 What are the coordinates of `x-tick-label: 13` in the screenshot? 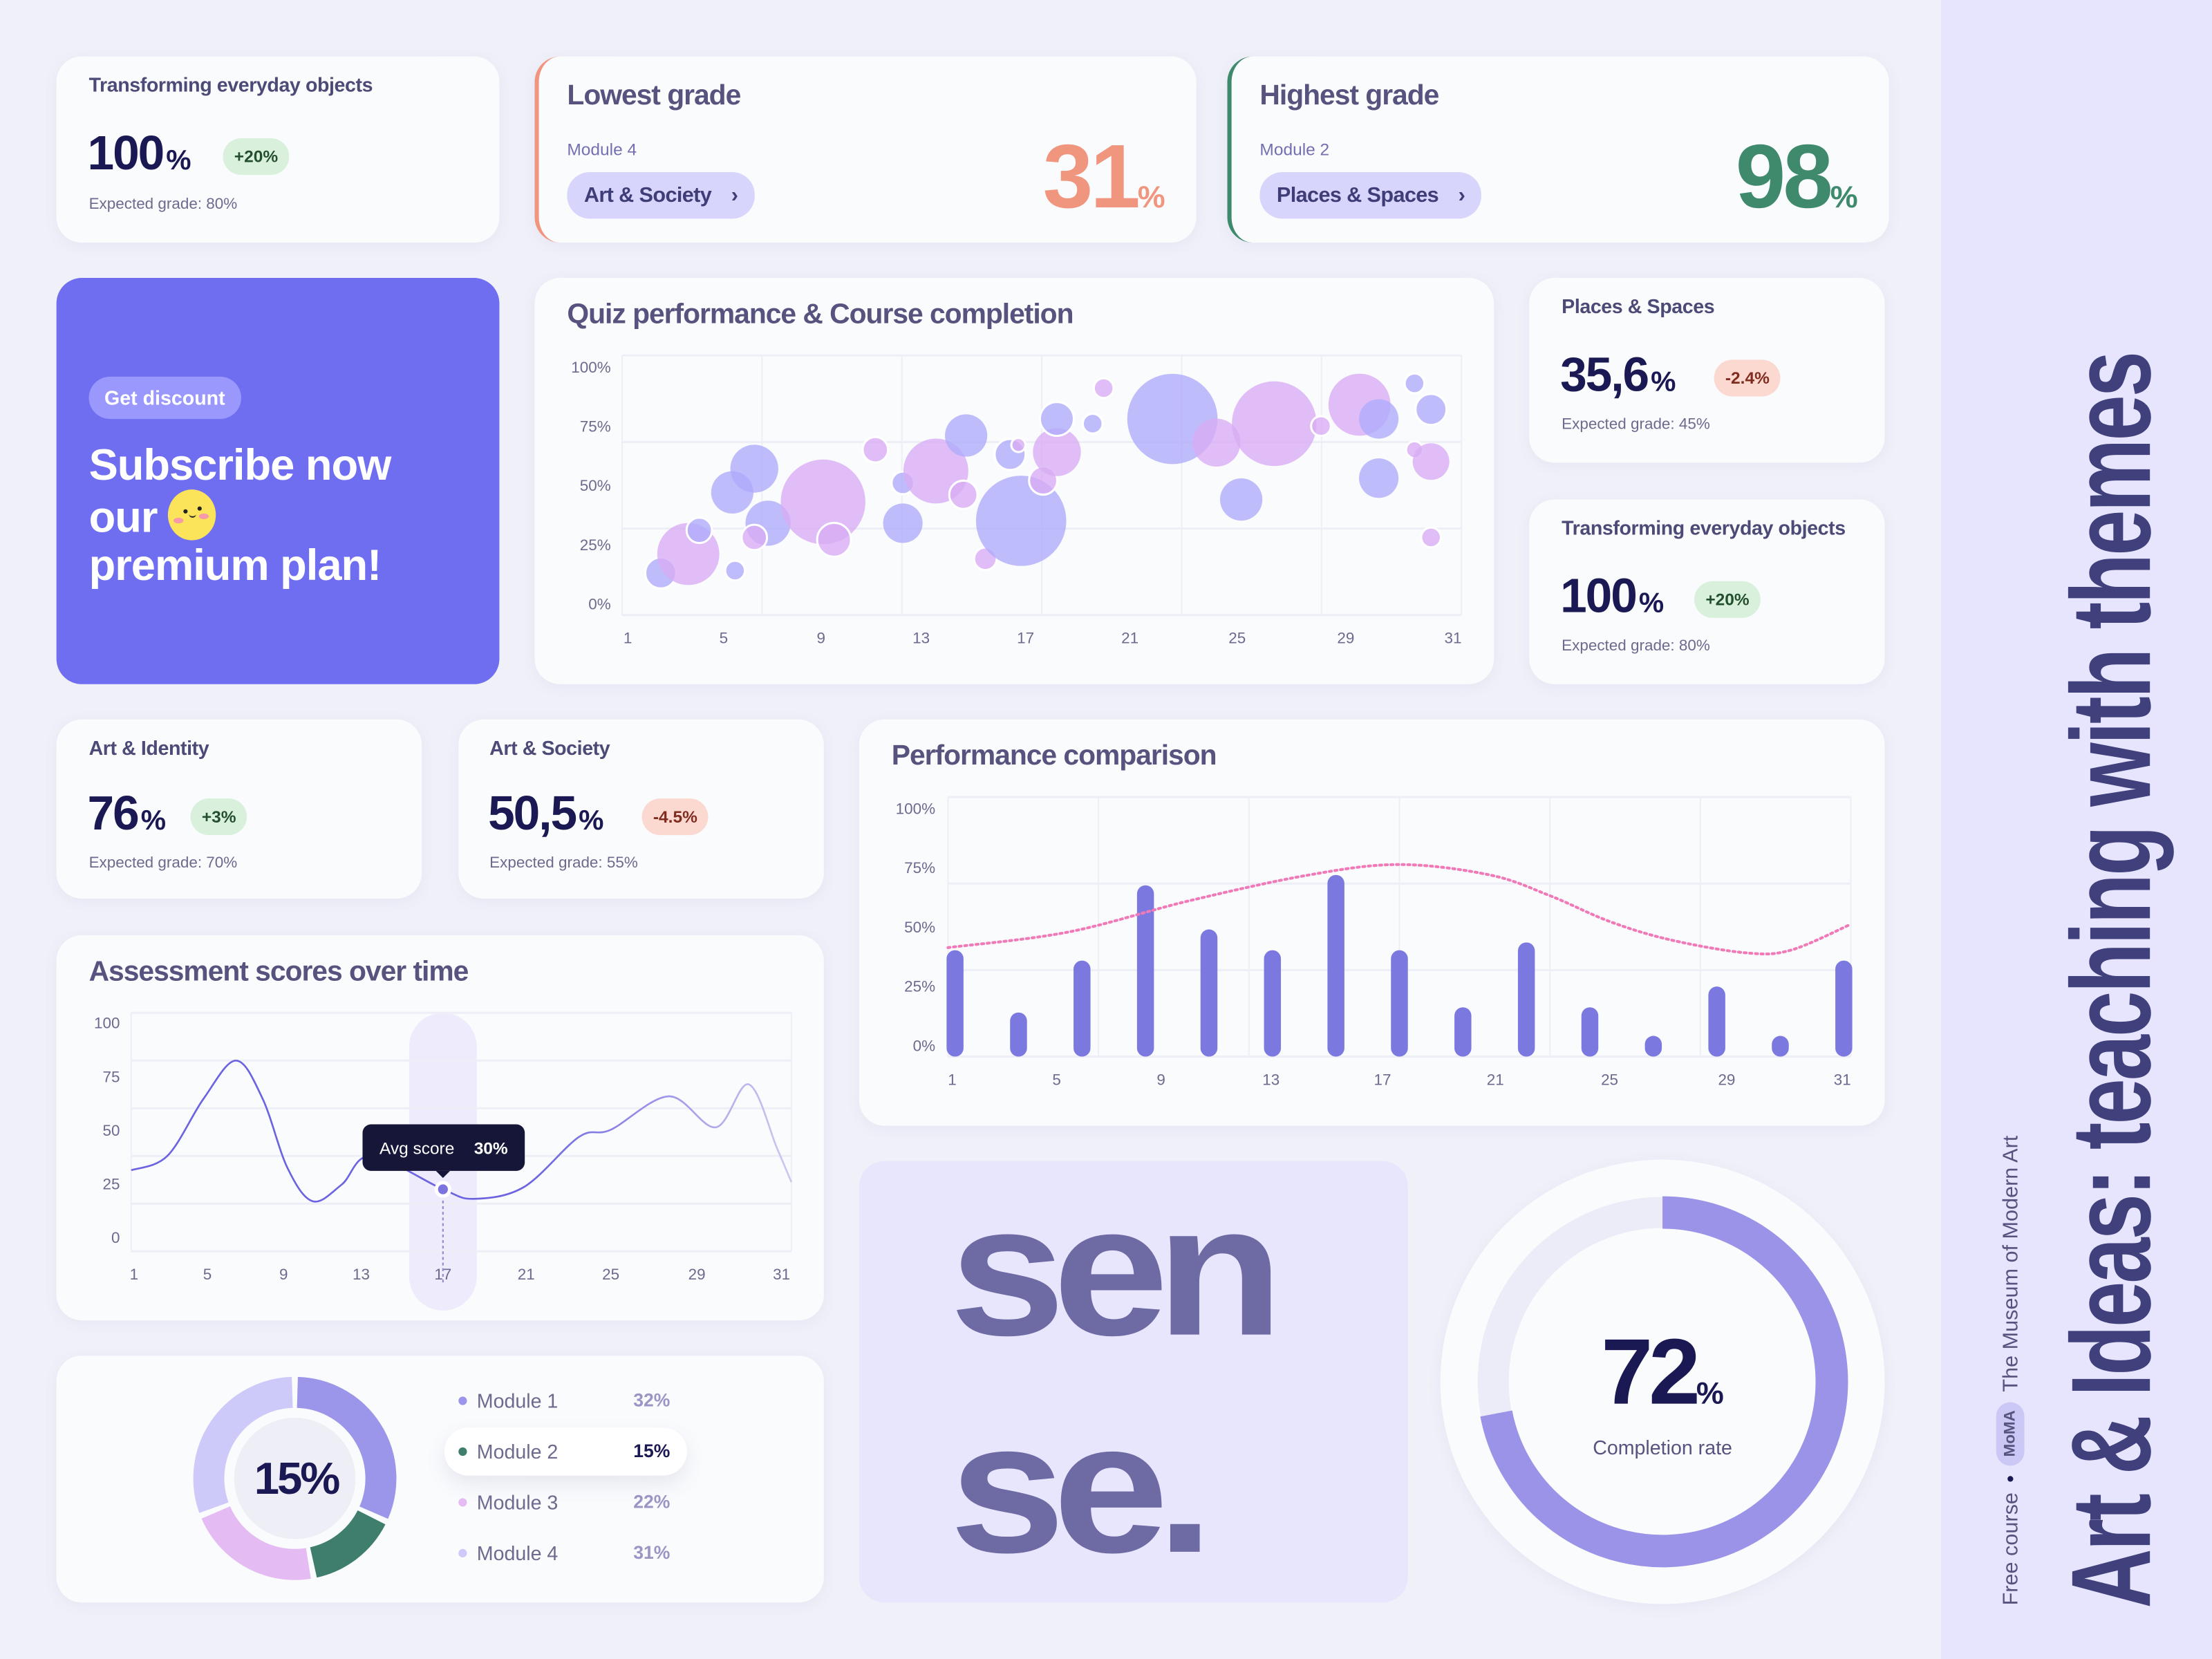 It's located at (1271, 1079).